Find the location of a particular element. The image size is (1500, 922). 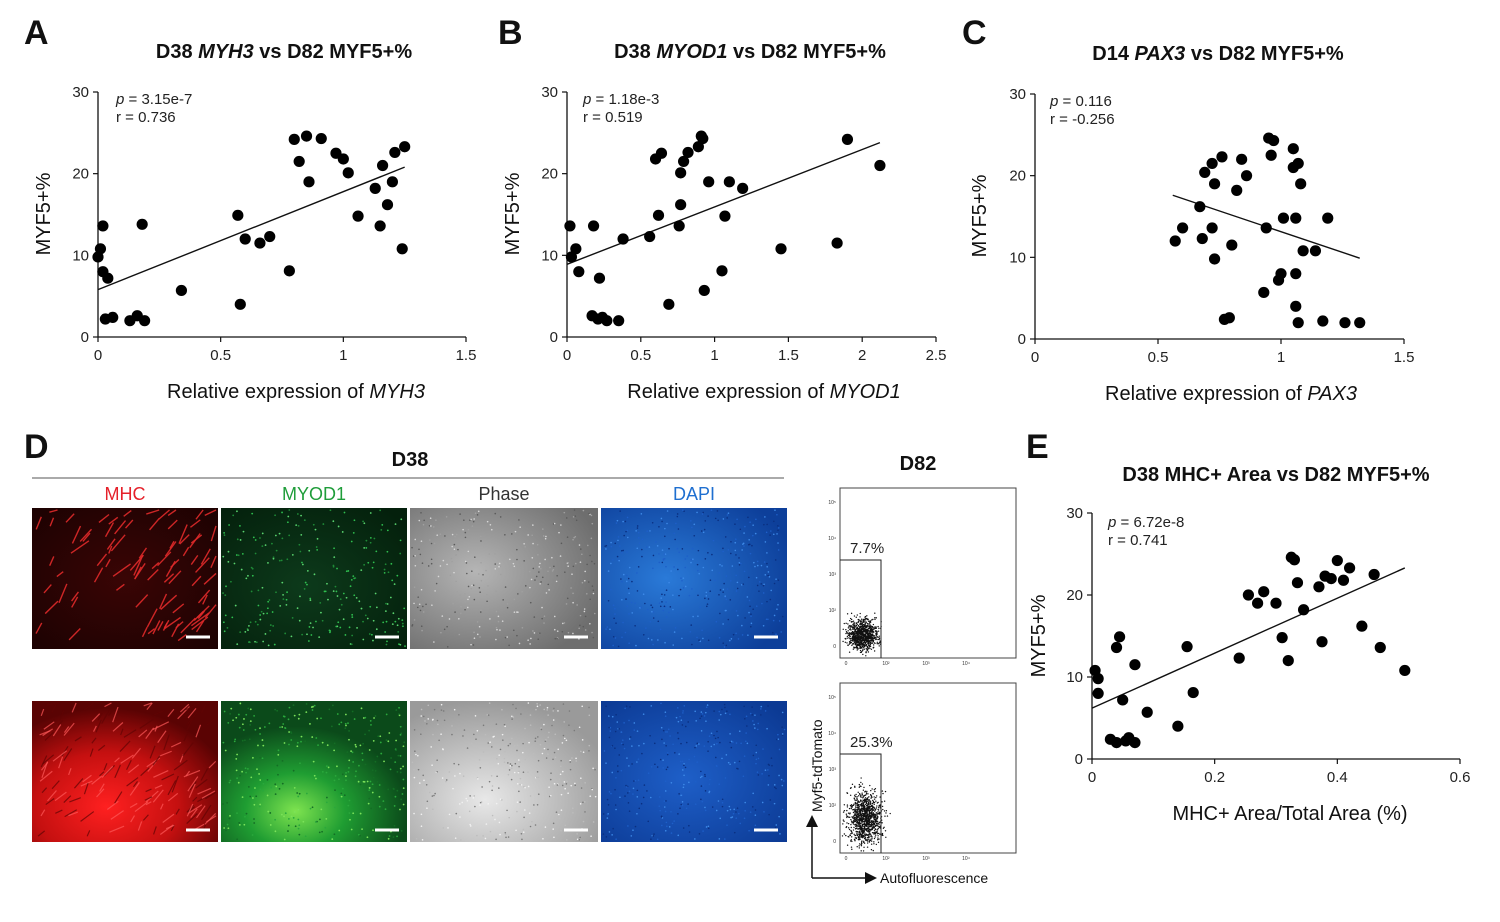

flow-x-tick: 10² is located at coordinates (886, 664).